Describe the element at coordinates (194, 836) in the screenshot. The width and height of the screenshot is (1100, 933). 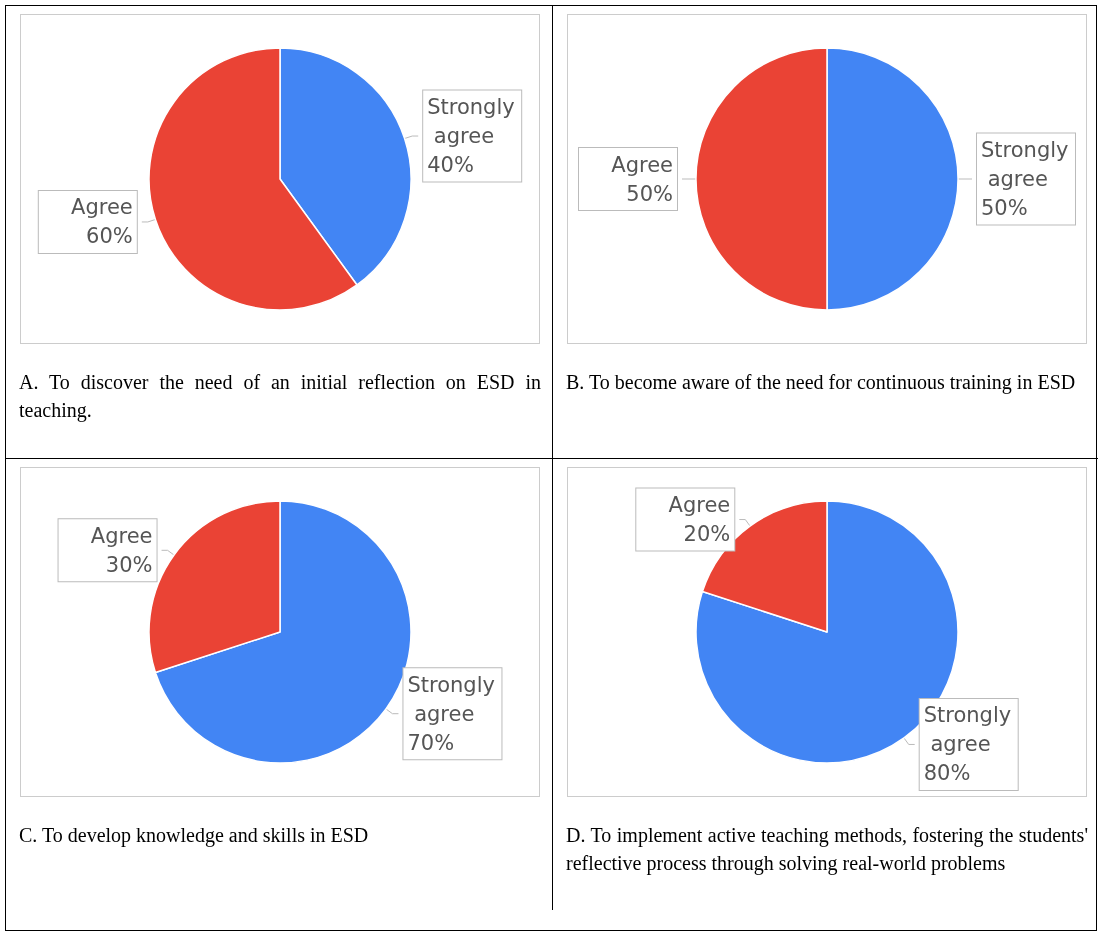
I see `text: C. To develop knowledge and skills in ESD` at that location.